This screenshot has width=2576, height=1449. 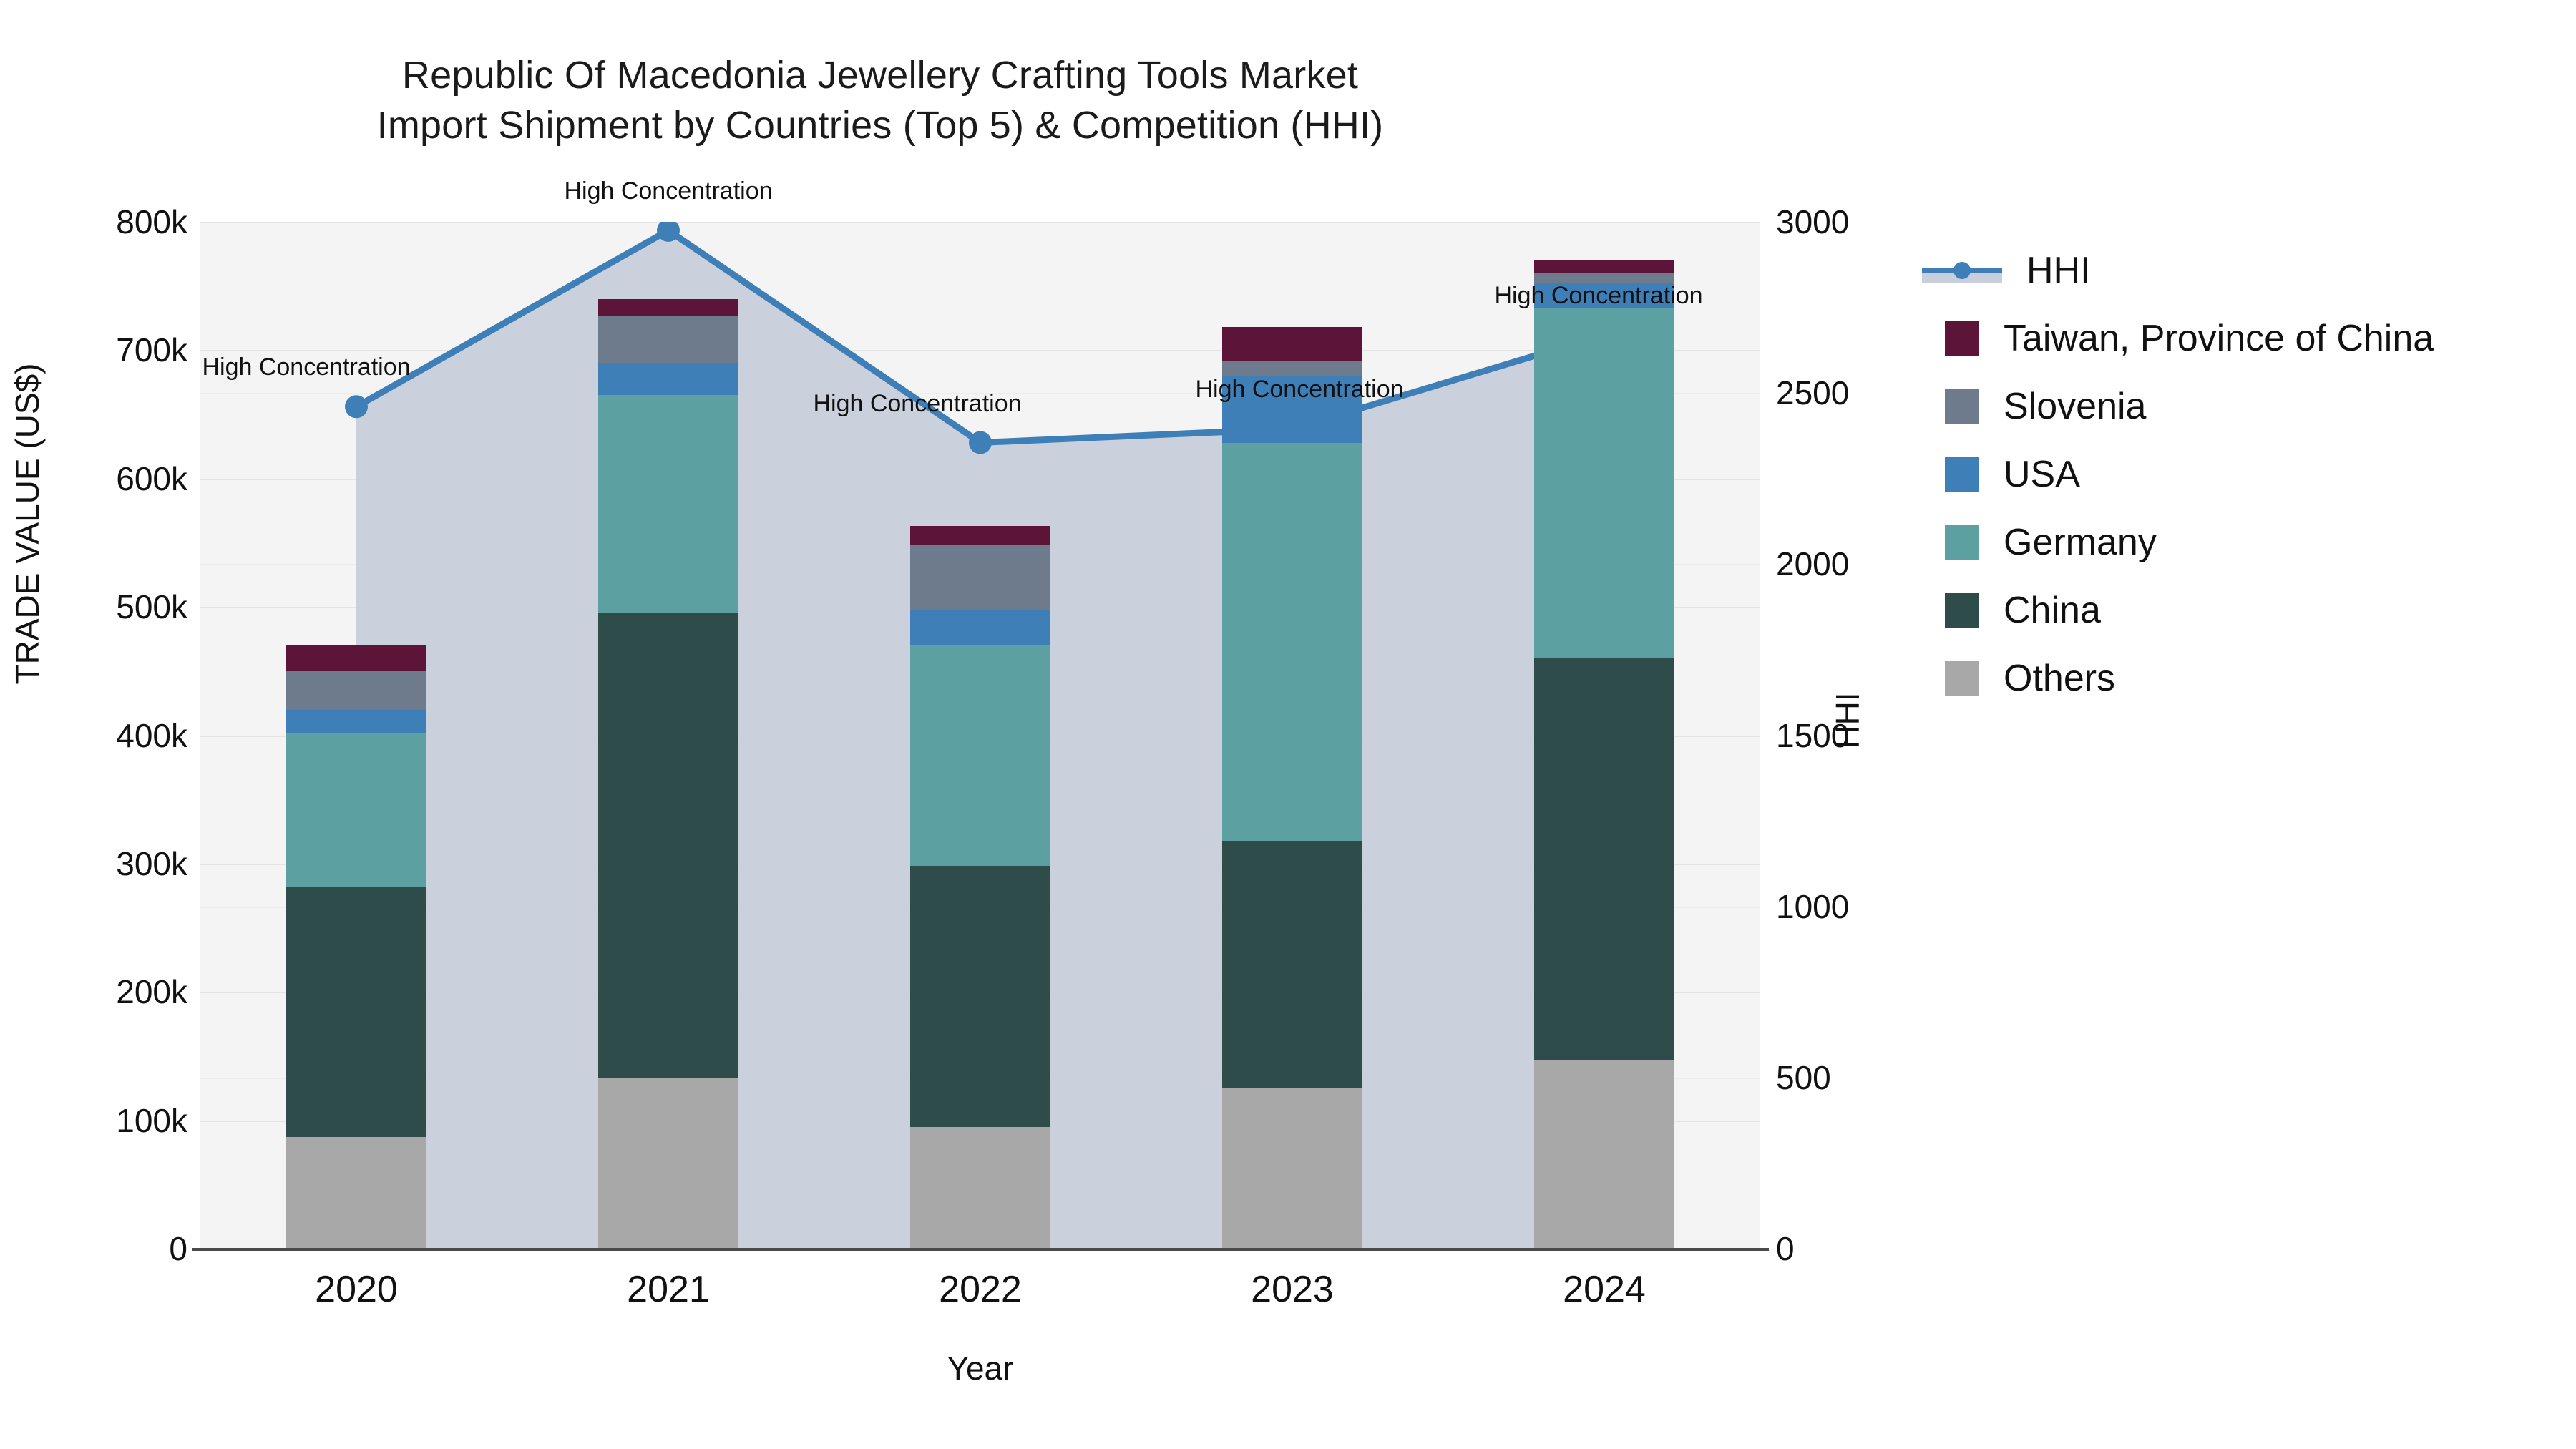 I want to click on bar-segment-2021-taiwan-province-of-china, so click(x=668, y=307).